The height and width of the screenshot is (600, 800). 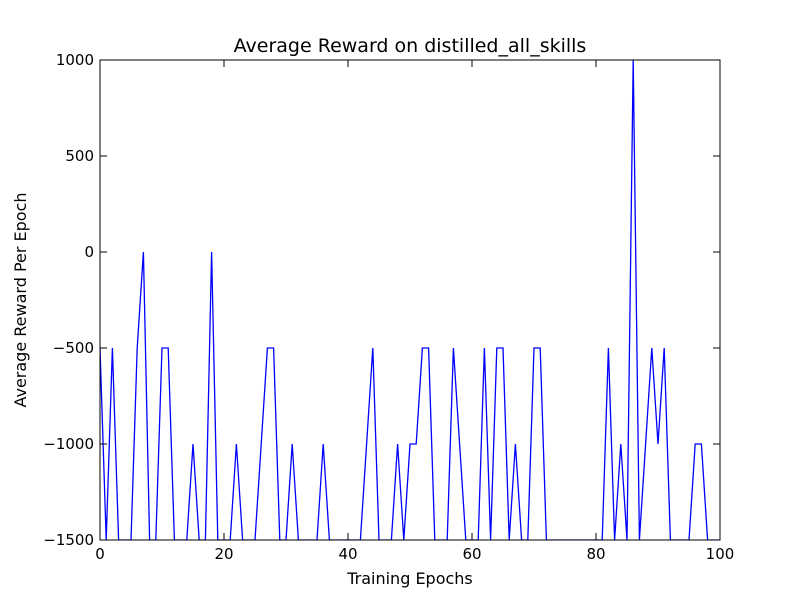 What do you see at coordinates (20, 299) in the screenshot?
I see `y-axis-title: Average Reward Per Epoch` at bounding box center [20, 299].